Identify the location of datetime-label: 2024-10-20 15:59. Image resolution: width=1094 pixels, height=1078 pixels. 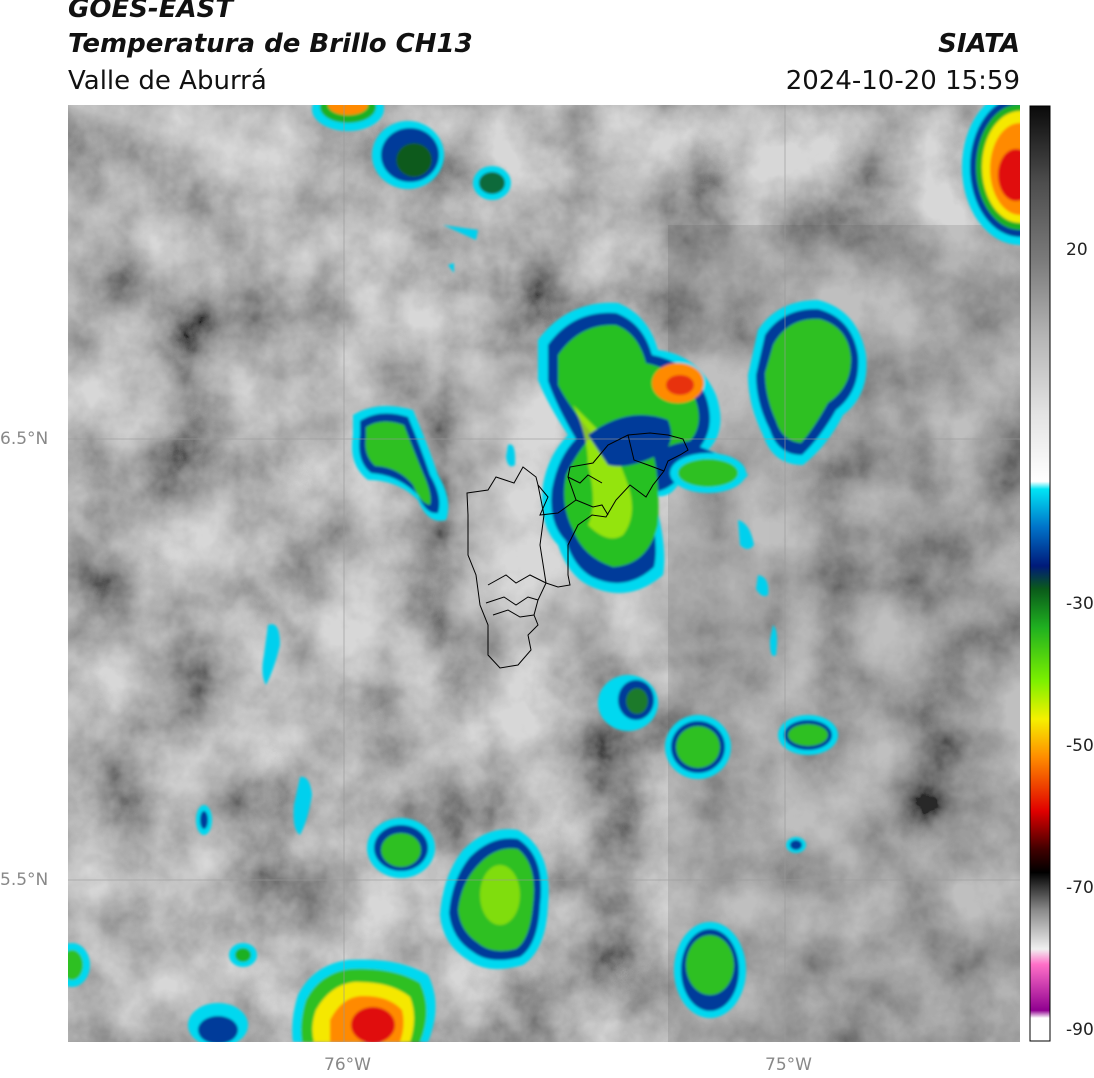
(902, 81).